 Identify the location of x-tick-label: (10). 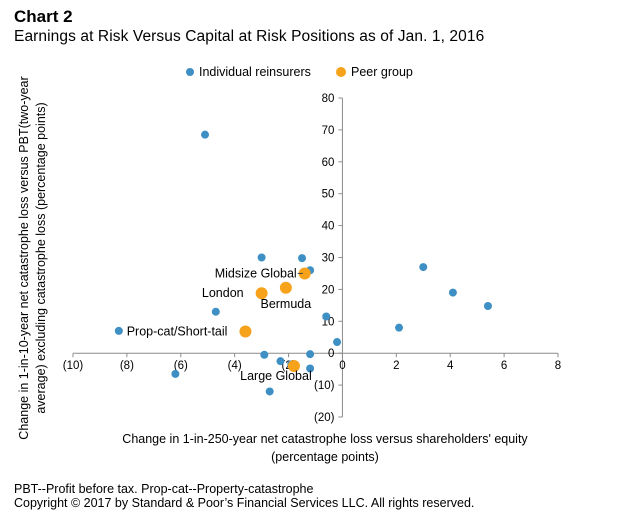
(73, 366).